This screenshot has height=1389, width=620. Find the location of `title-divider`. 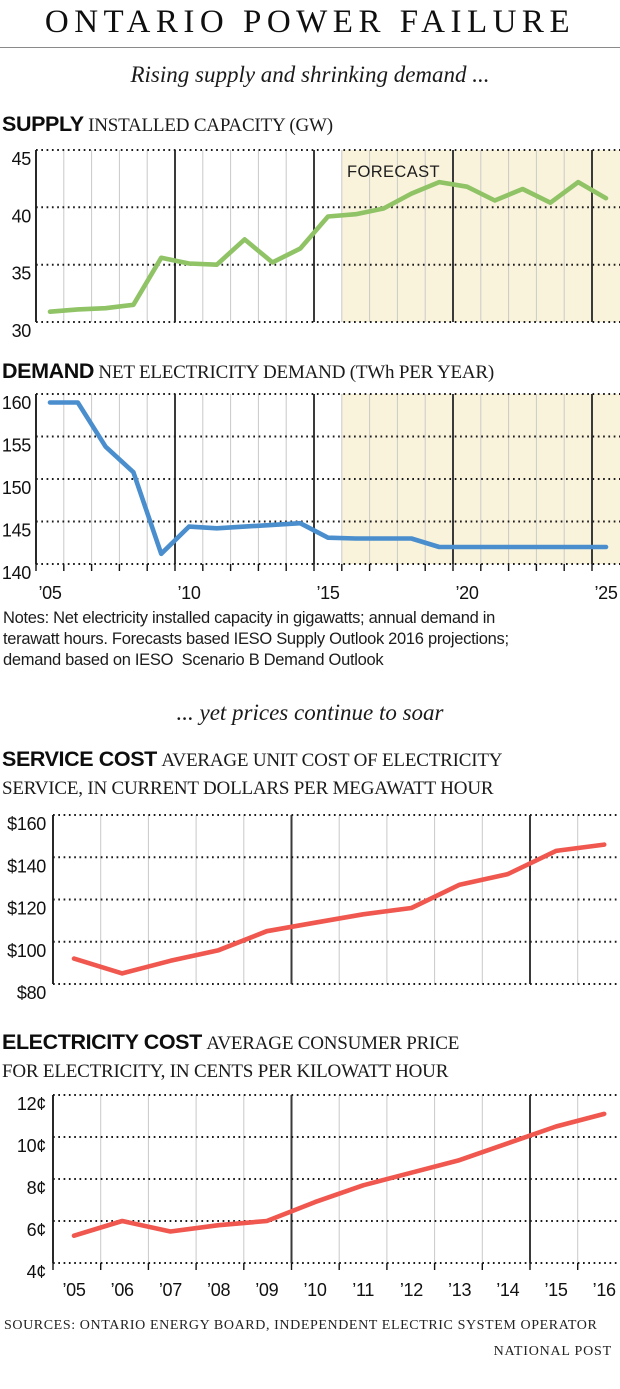

title-divider is located at coordinates (310, 47).